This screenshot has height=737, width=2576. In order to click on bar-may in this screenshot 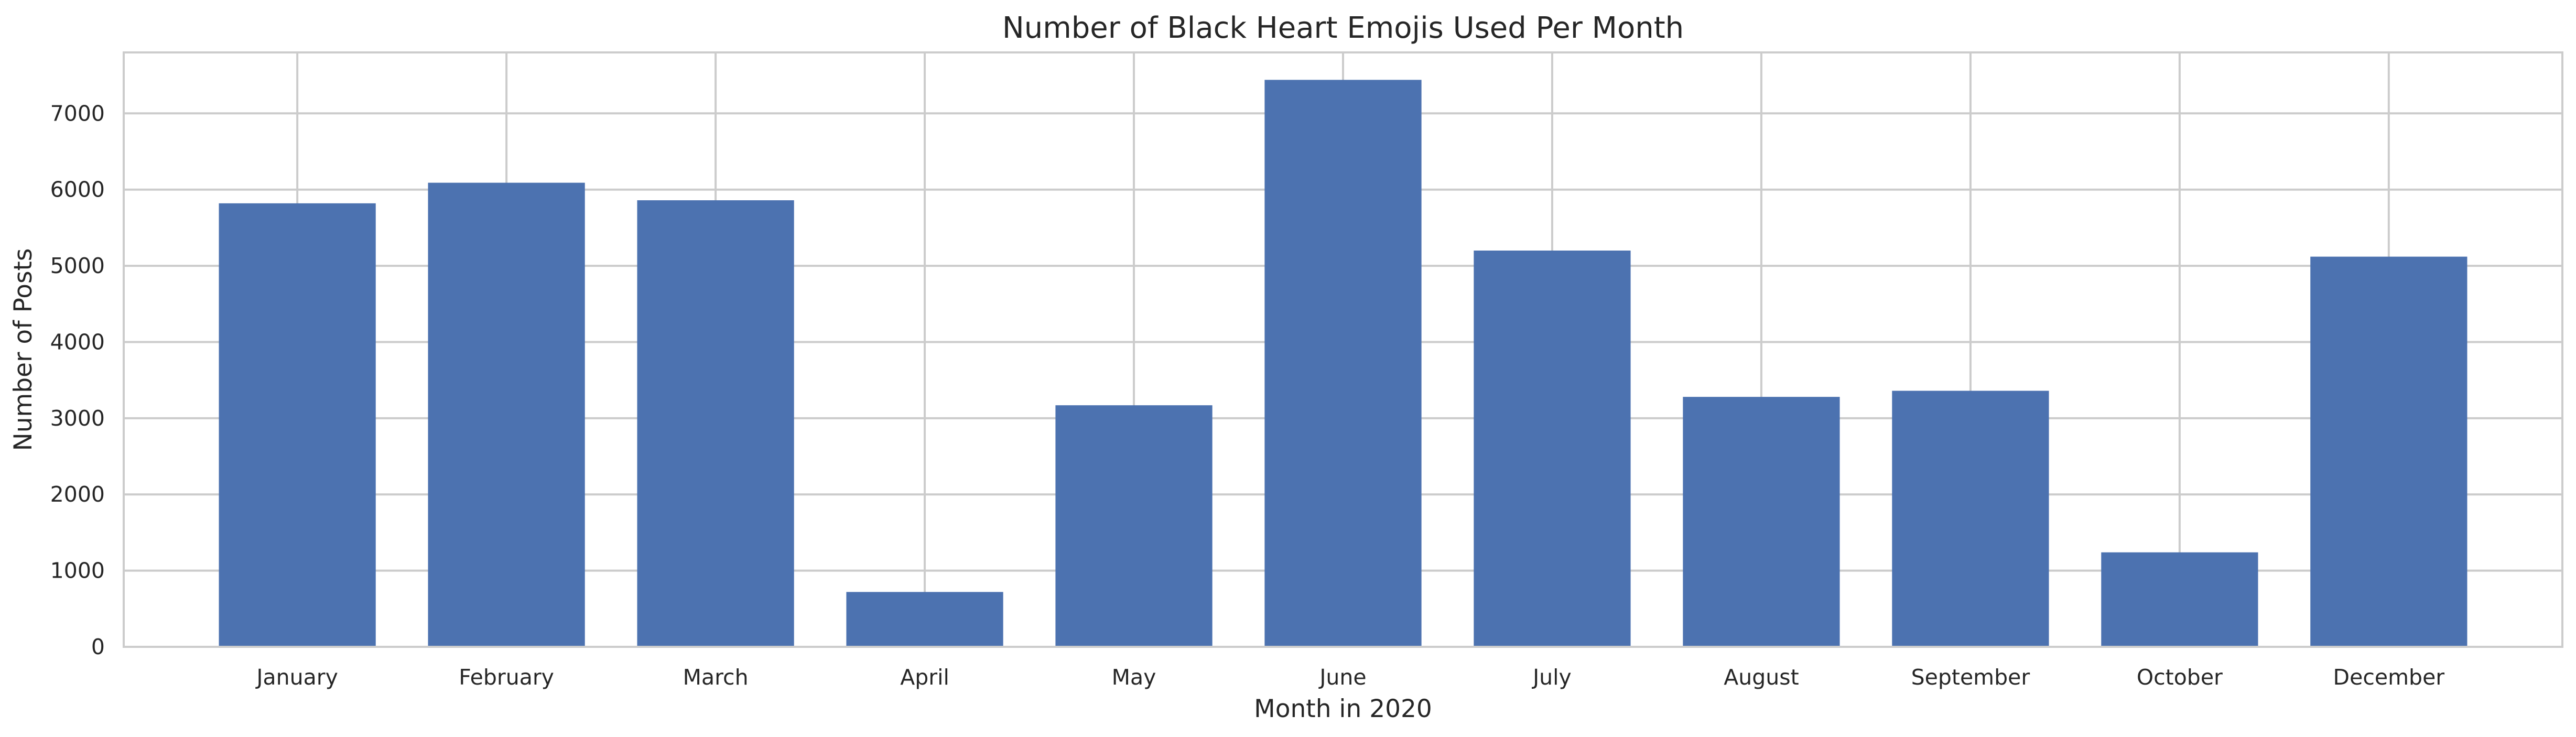, I will do `click(1134, 526)`.